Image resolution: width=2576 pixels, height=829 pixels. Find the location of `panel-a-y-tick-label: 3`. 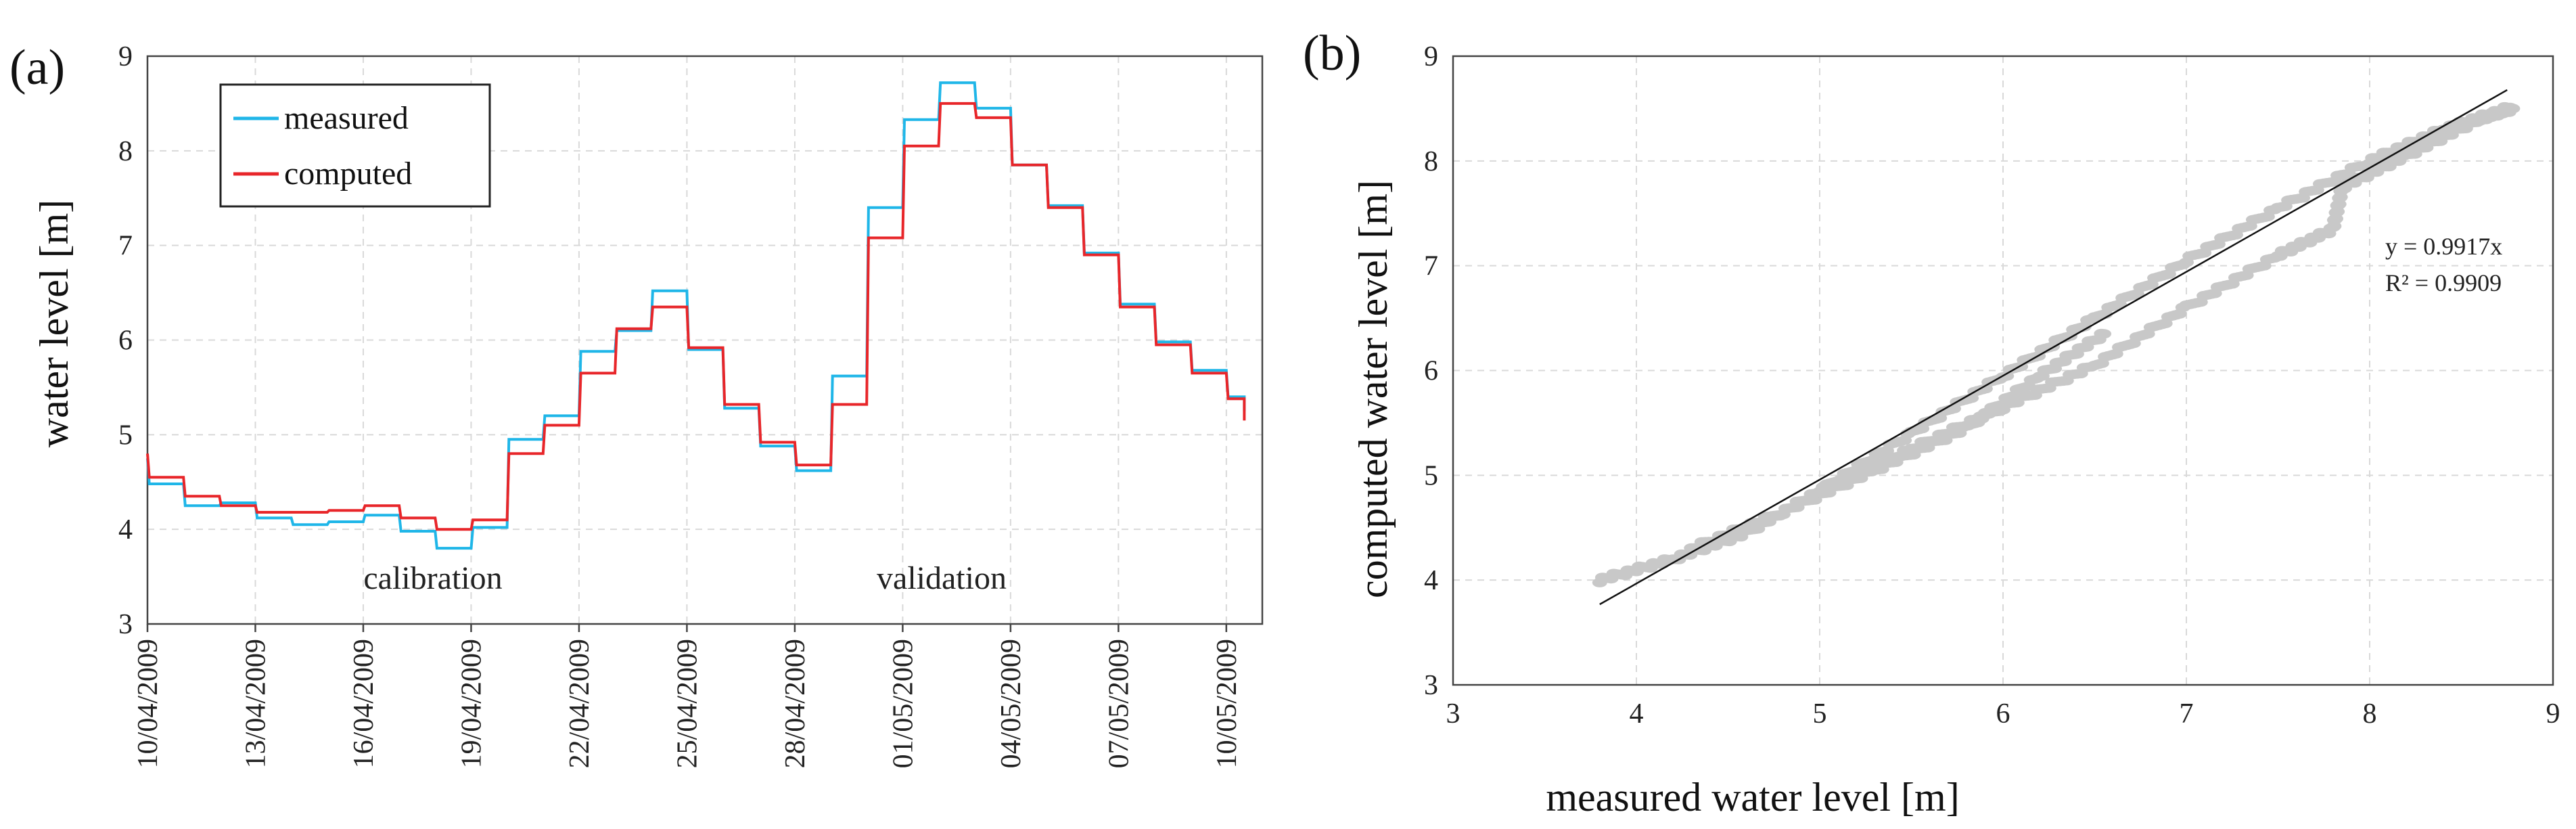

panel-a-y-tick-label: 3 is located at coordinates (125, 624).